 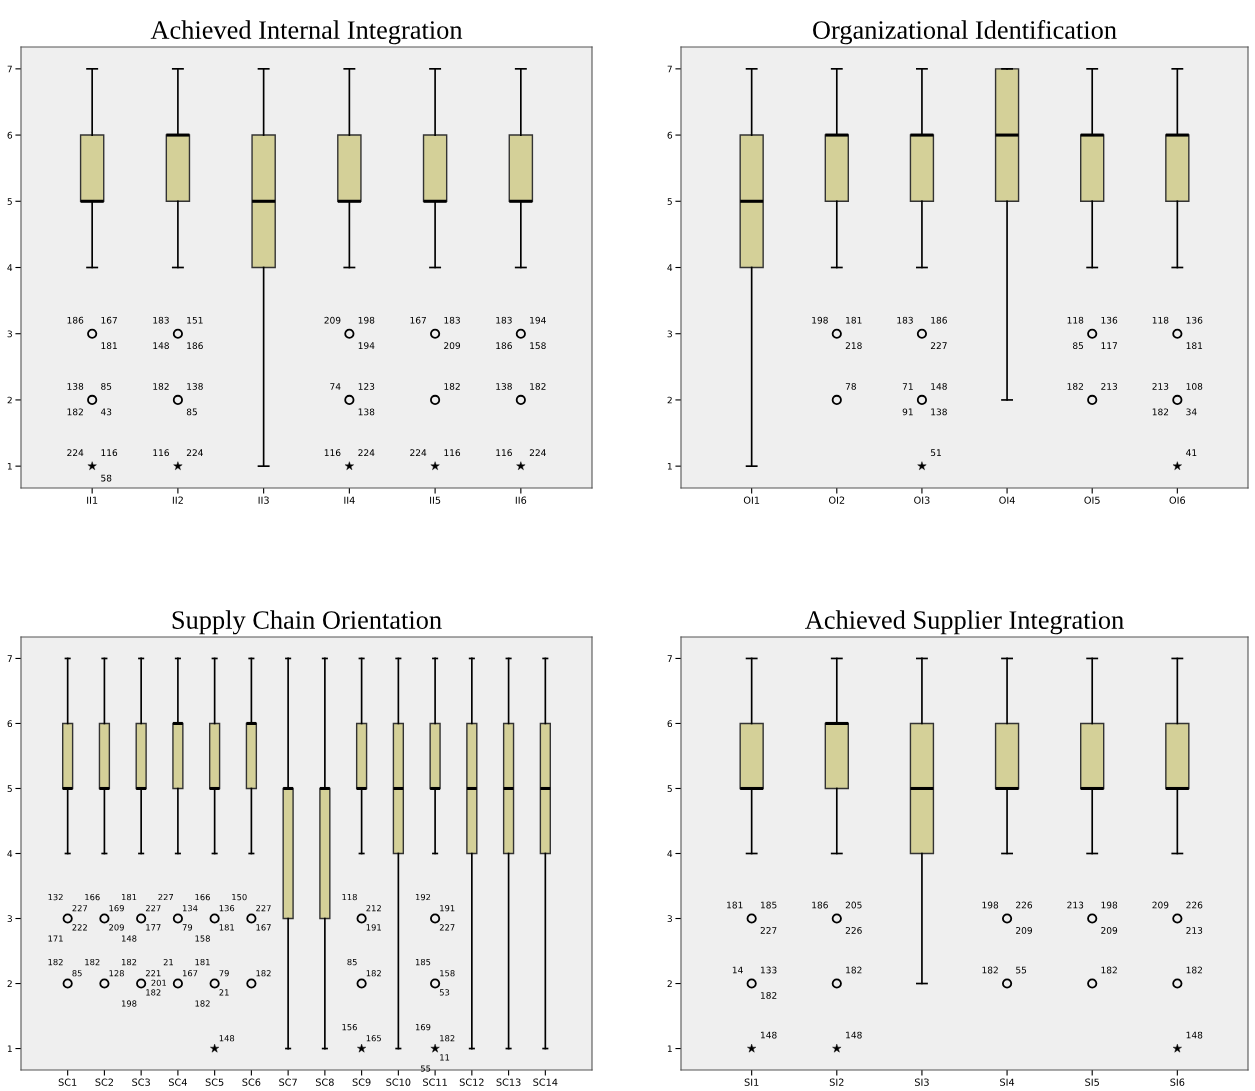 What do you see at coordinates (939, 412) in the screenshot?
I see `annotation: 138` at bounding box center [939, 412].